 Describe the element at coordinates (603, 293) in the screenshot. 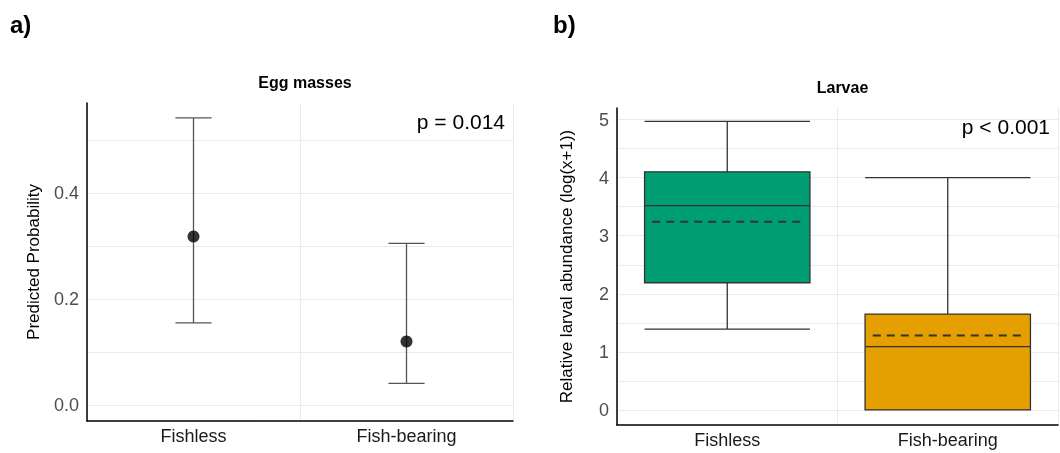

I see `y-tick-label: 2` at that location.